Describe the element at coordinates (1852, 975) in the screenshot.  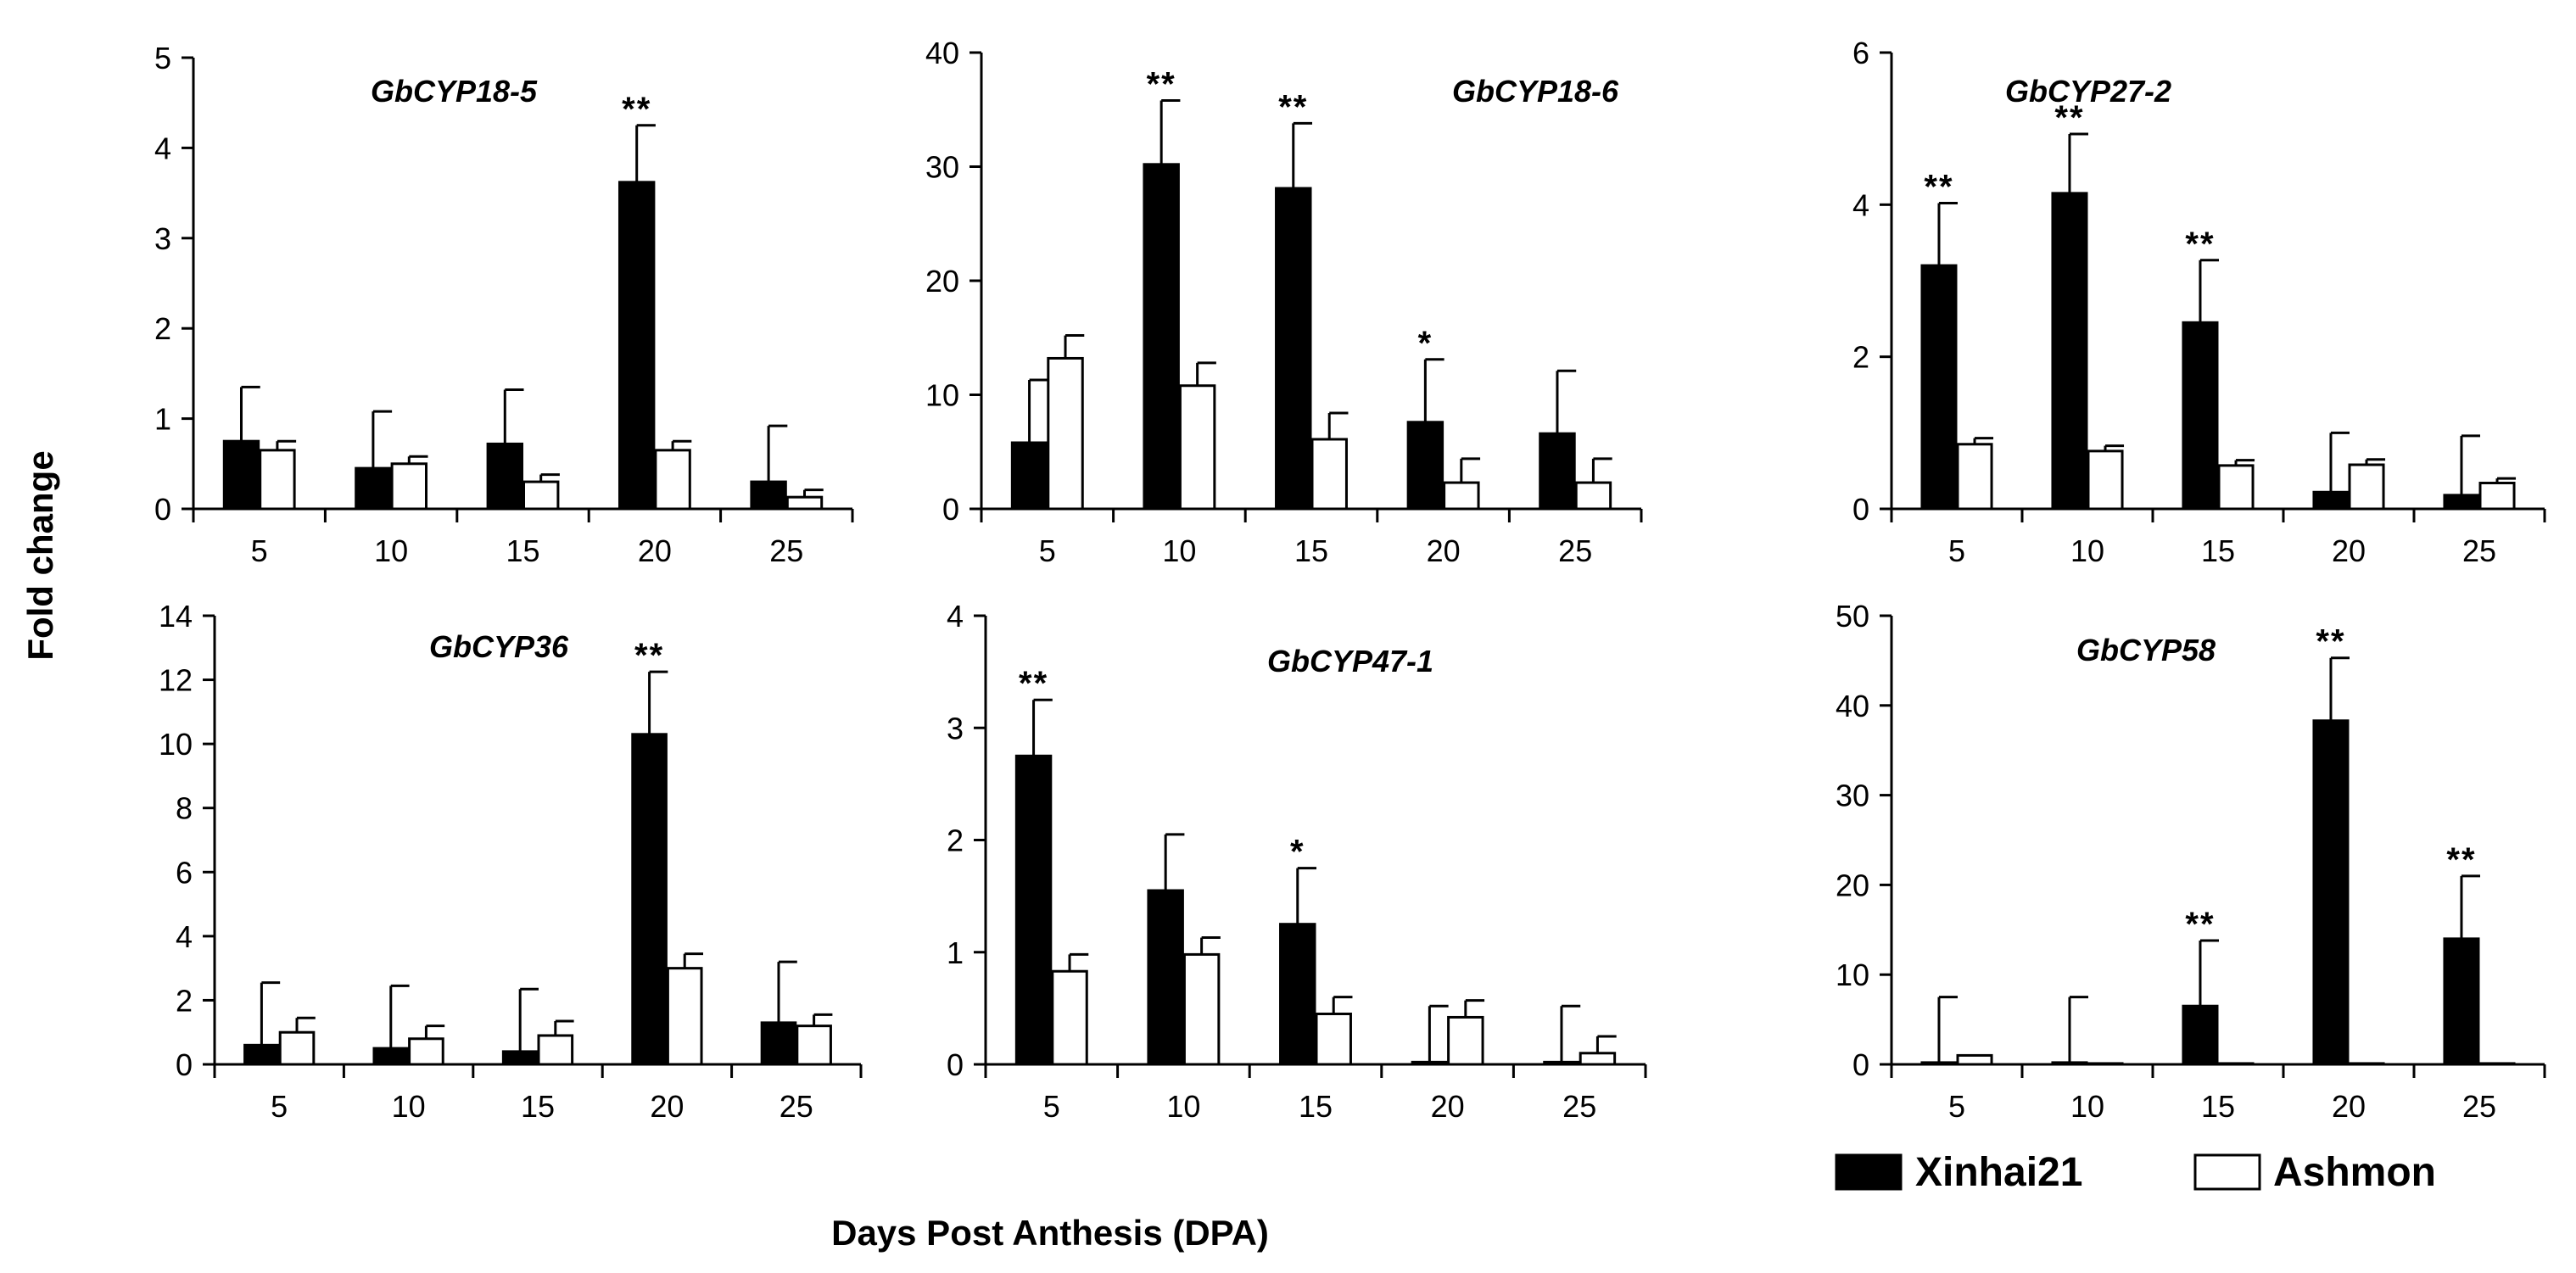
I see `y-tick-label: 10` at that location.